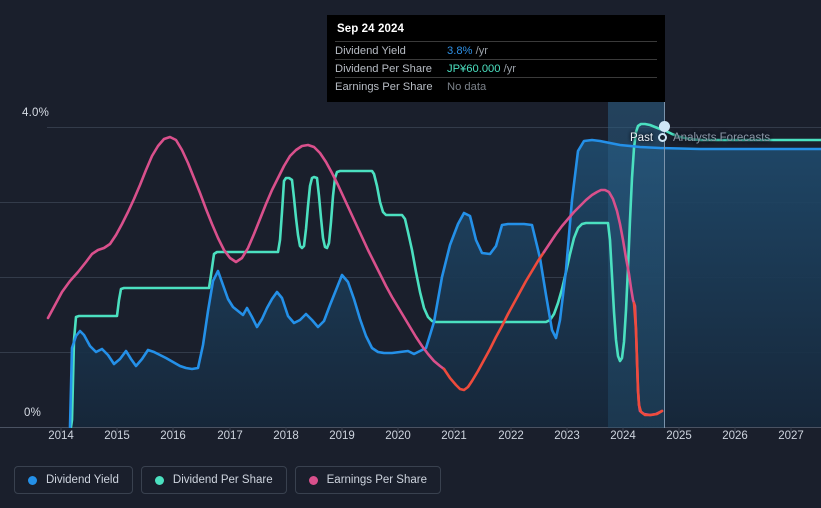 Image resolution: width=821 pixels, height=508 pixels. What do you see at coordinates (370, 50) in the screenshot?
I see `tooltip-label-dividend-yield: Dividend Yield` at bounding box center [370, 50].